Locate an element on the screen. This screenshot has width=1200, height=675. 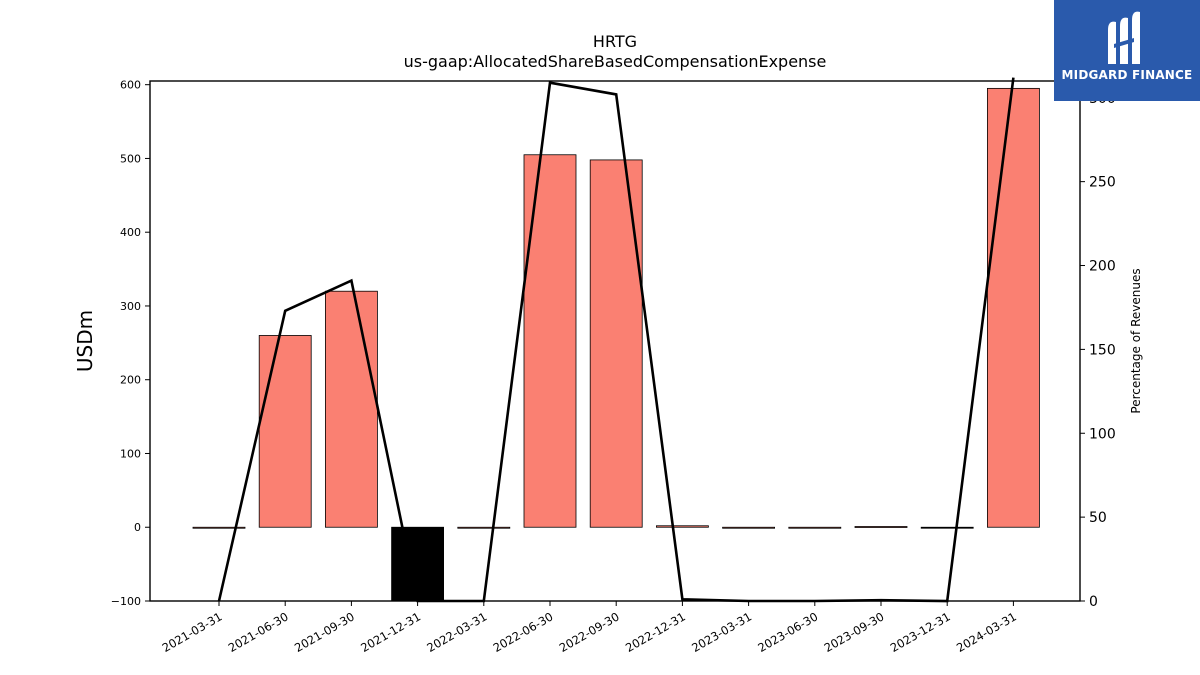
y-axis-label: USDm is located at coordinates (85, 341).